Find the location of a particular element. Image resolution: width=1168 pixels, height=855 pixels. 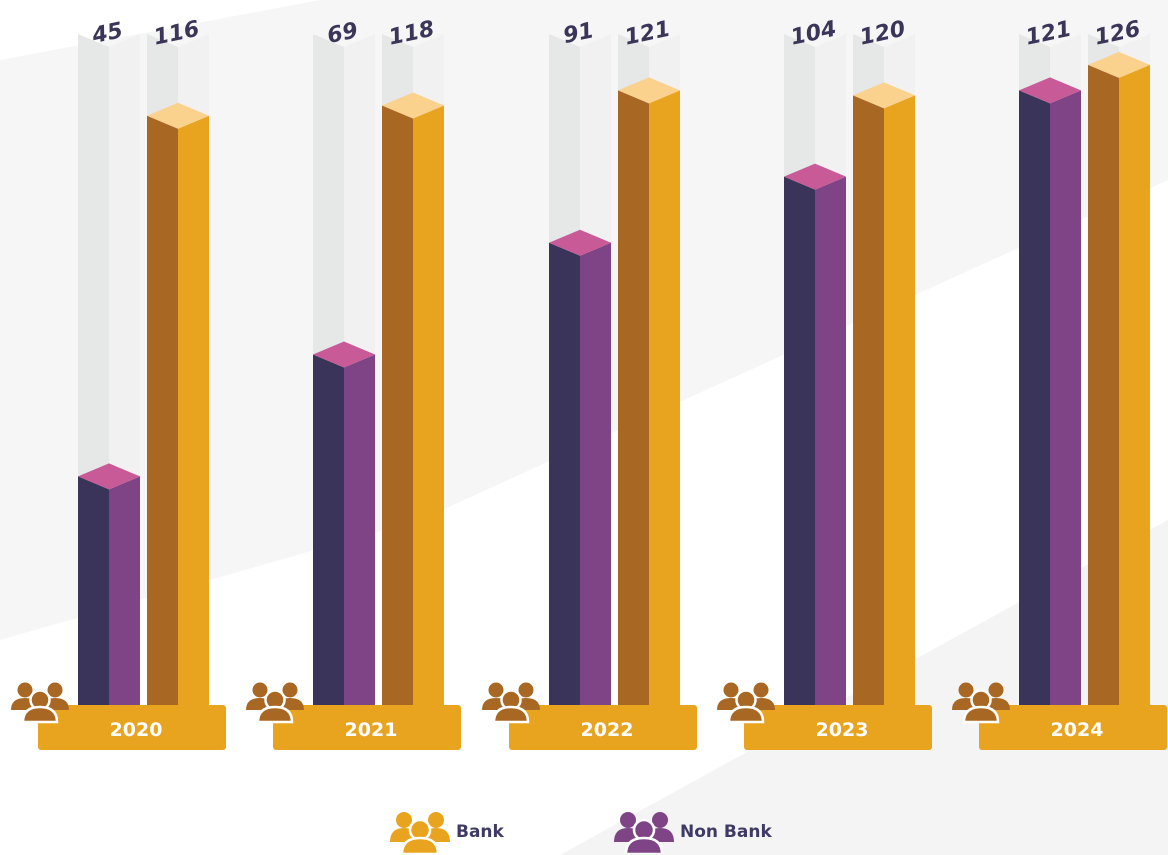

value-label-non-bank-2021: 69 is located at coordinates (342, 33).